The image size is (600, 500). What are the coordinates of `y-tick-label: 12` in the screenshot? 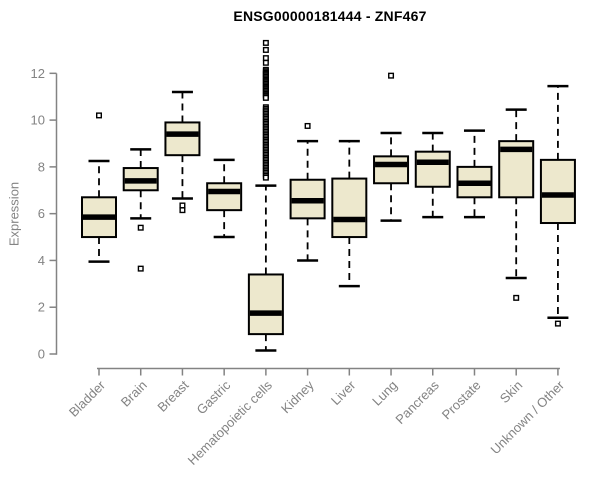 It's located at (38, 73).